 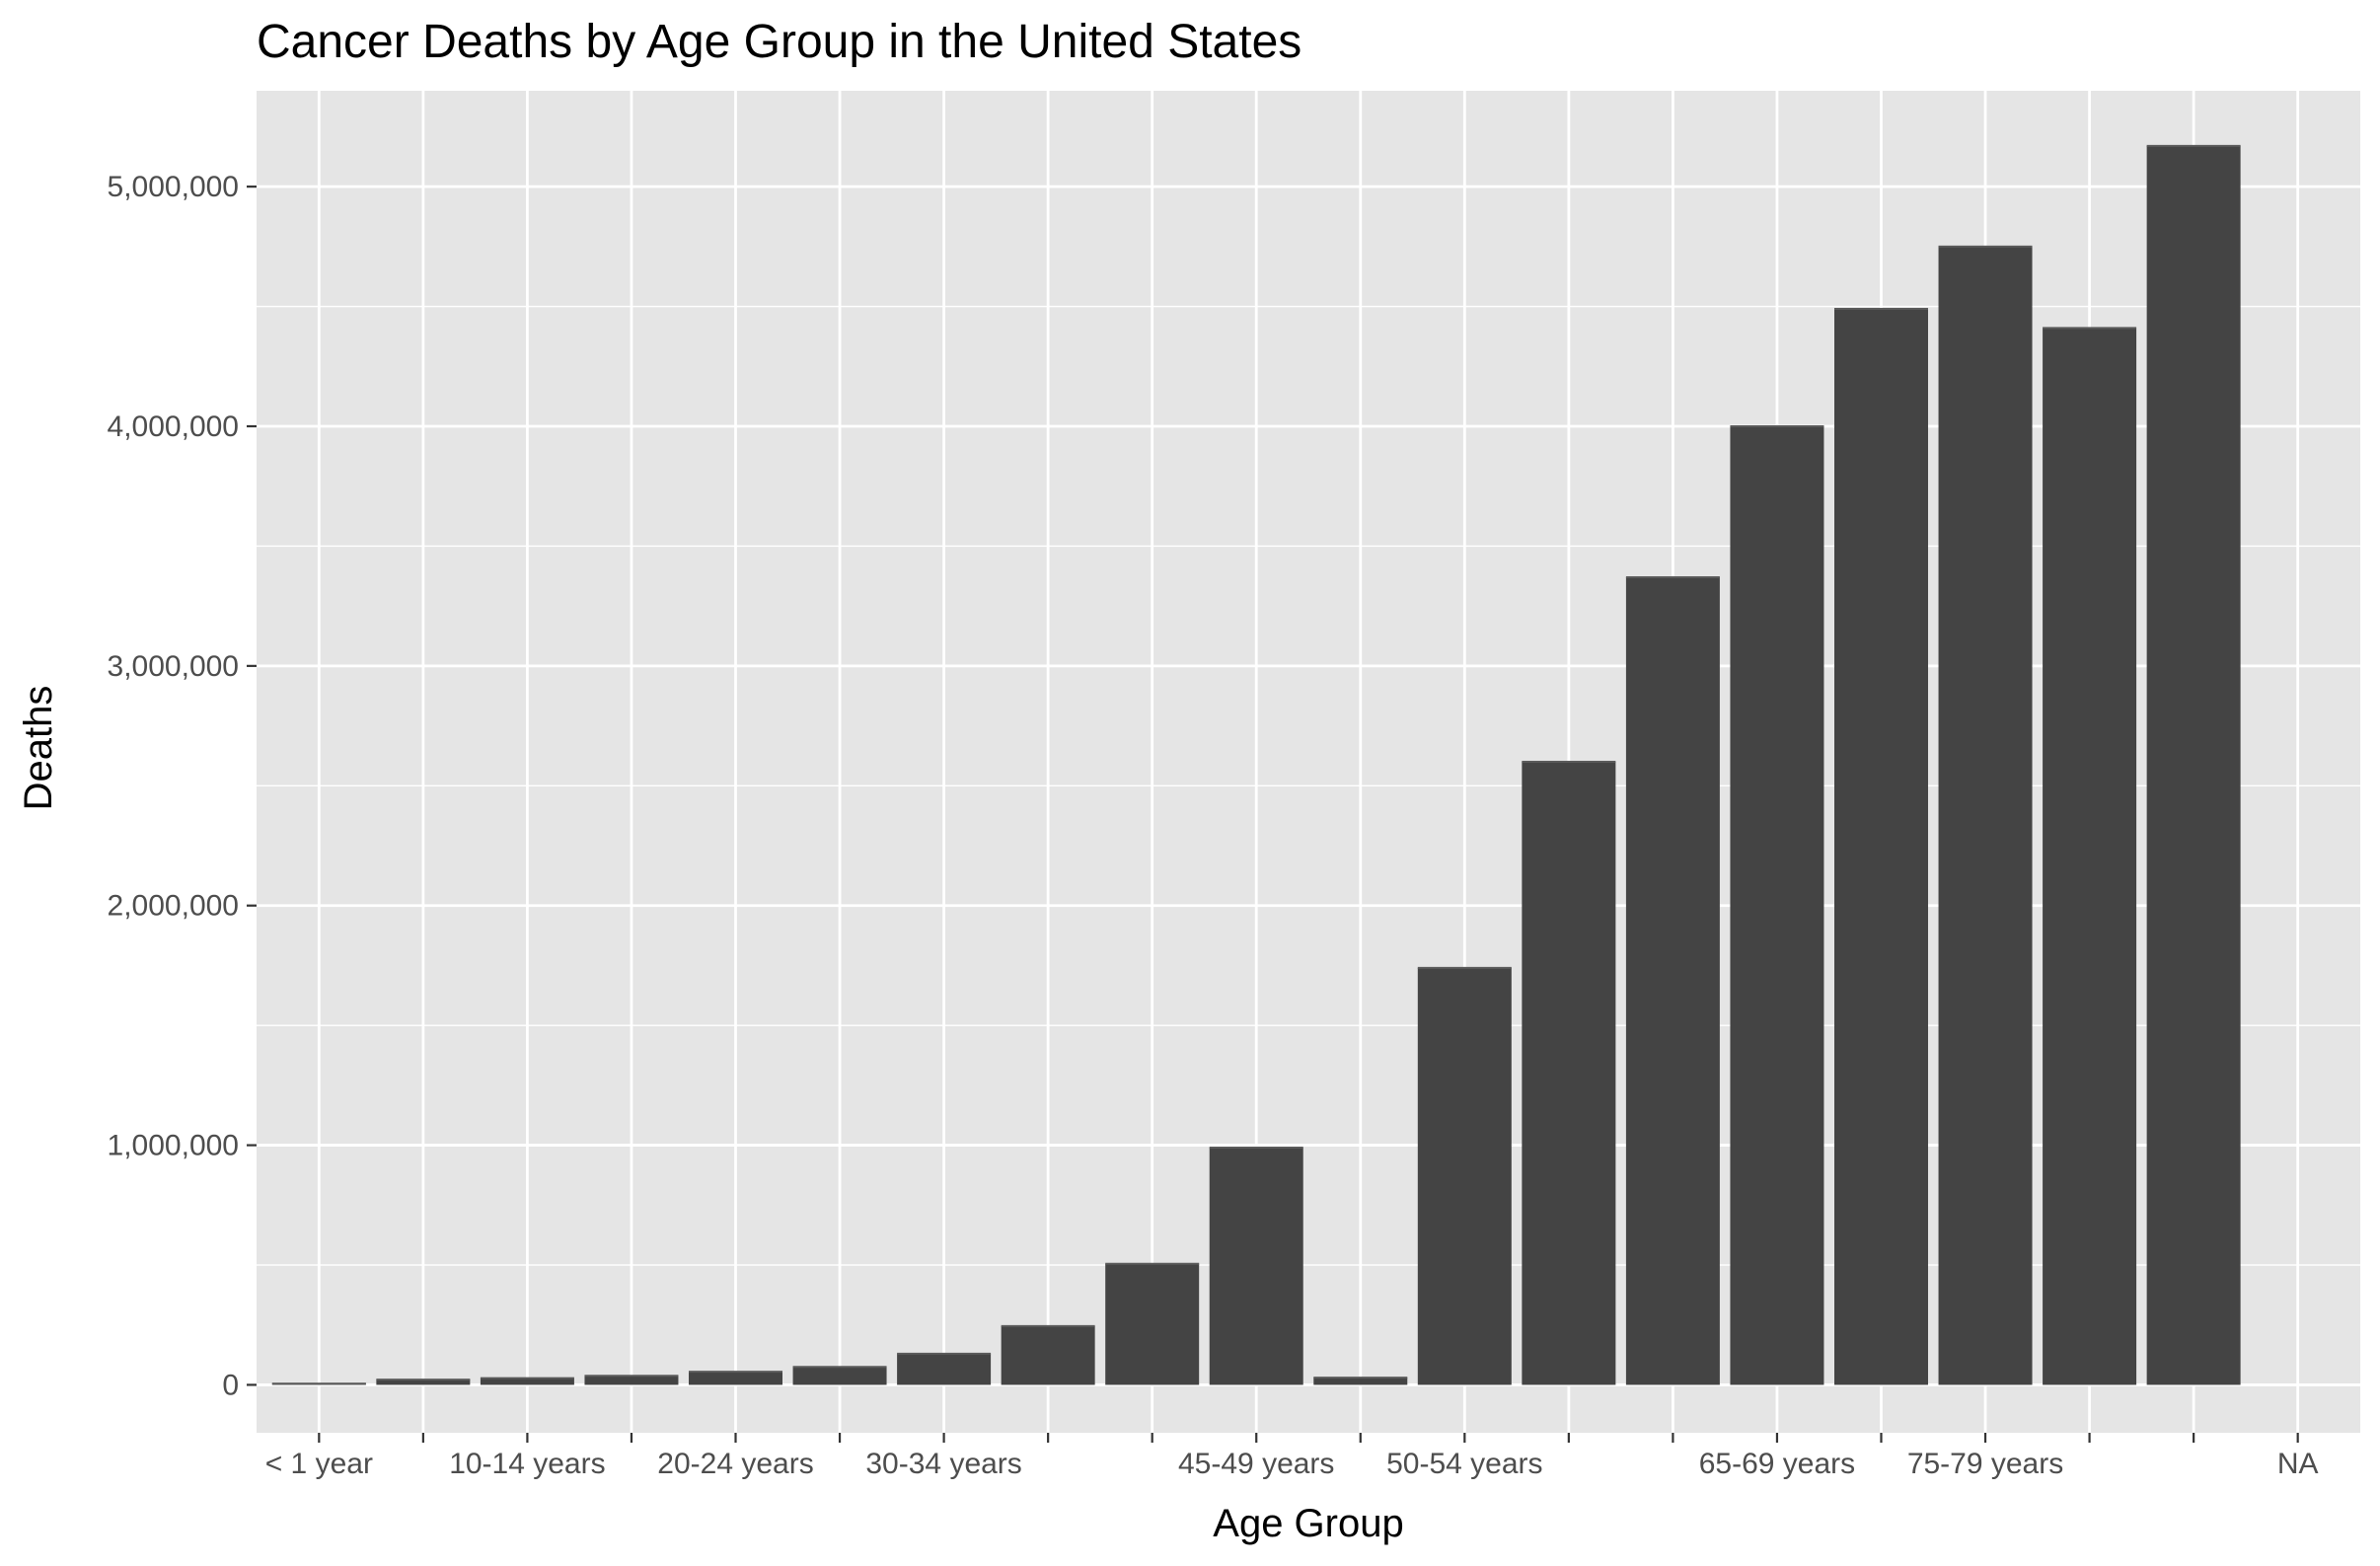 I want to click on x-tick-label: 45-49 years, so click(x=1256, y=1464).